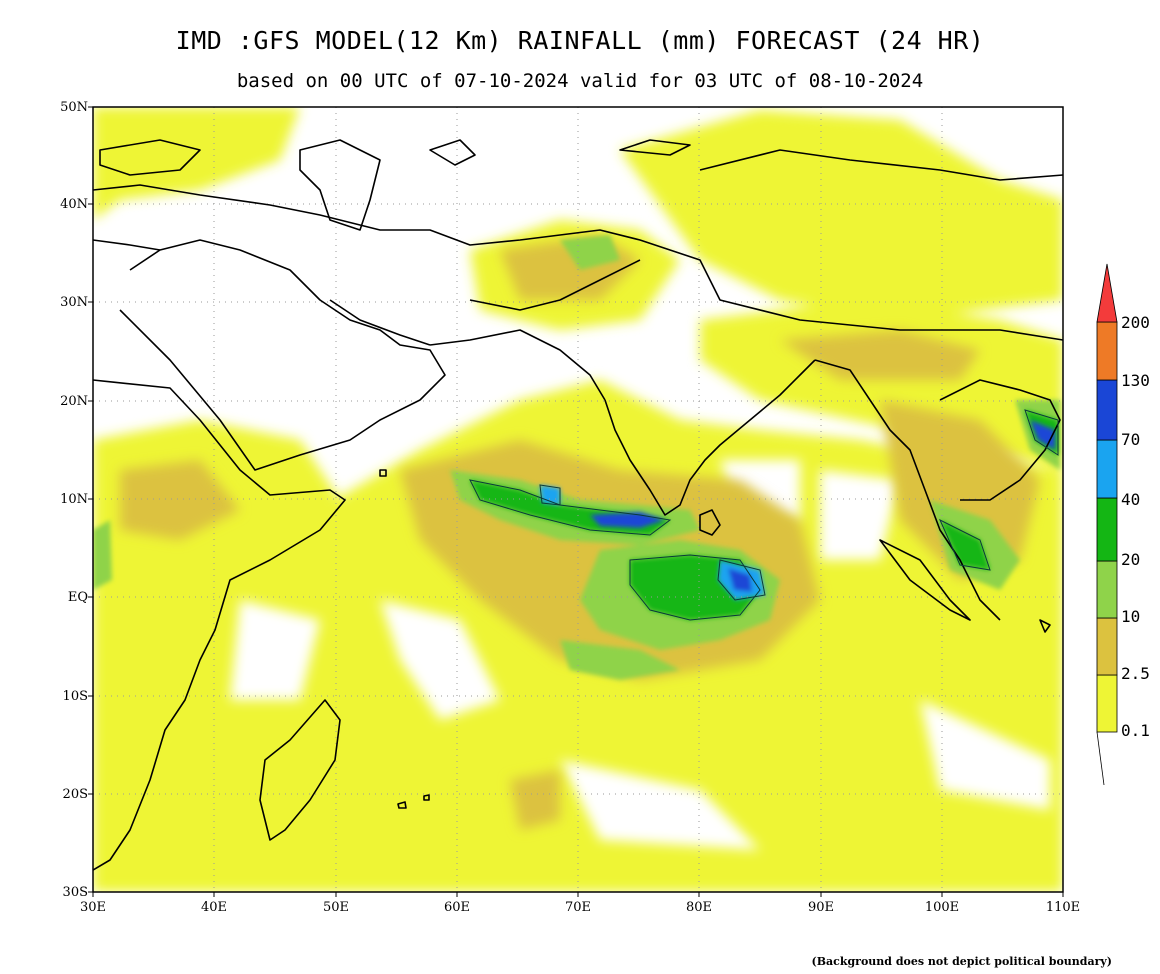  Describe the element at coordinates (1131, 616) in the screenshot. I see `colorbar-label-10: 10` at that location.